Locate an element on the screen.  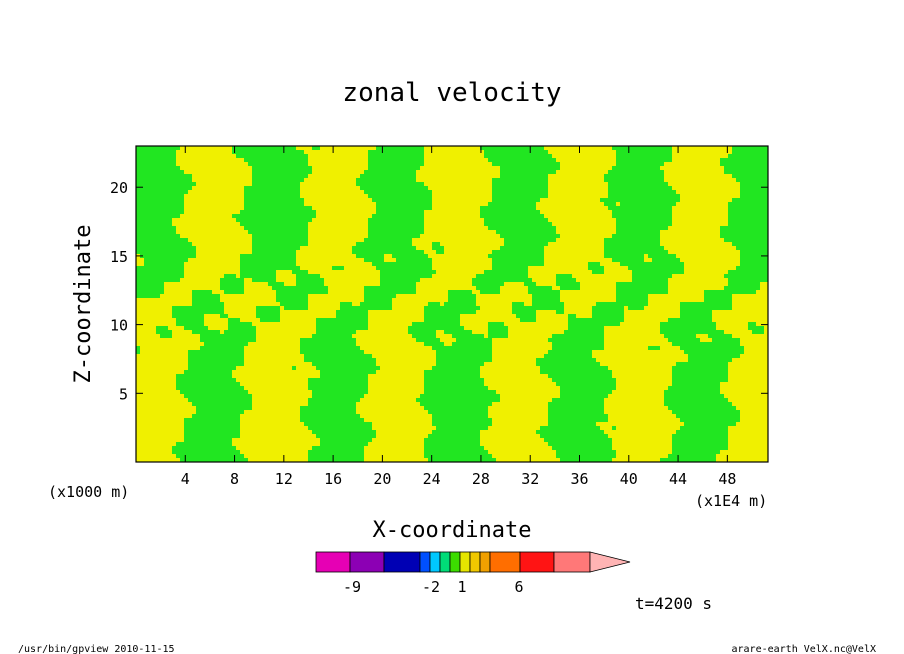
x-tick-label: 24 is located at coordinates (432, 479).